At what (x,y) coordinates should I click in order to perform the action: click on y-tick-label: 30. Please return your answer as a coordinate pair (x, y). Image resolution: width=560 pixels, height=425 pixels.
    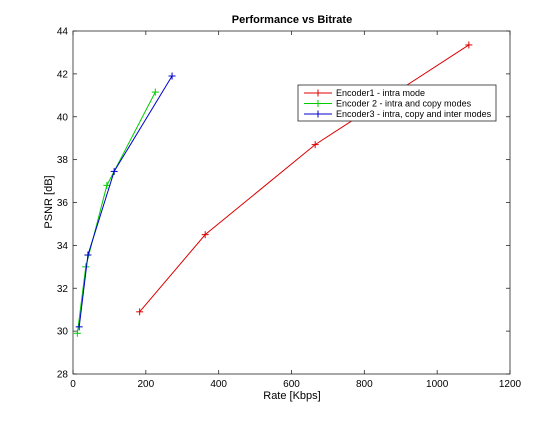
    Looking at the image, I should click on (63, 332).